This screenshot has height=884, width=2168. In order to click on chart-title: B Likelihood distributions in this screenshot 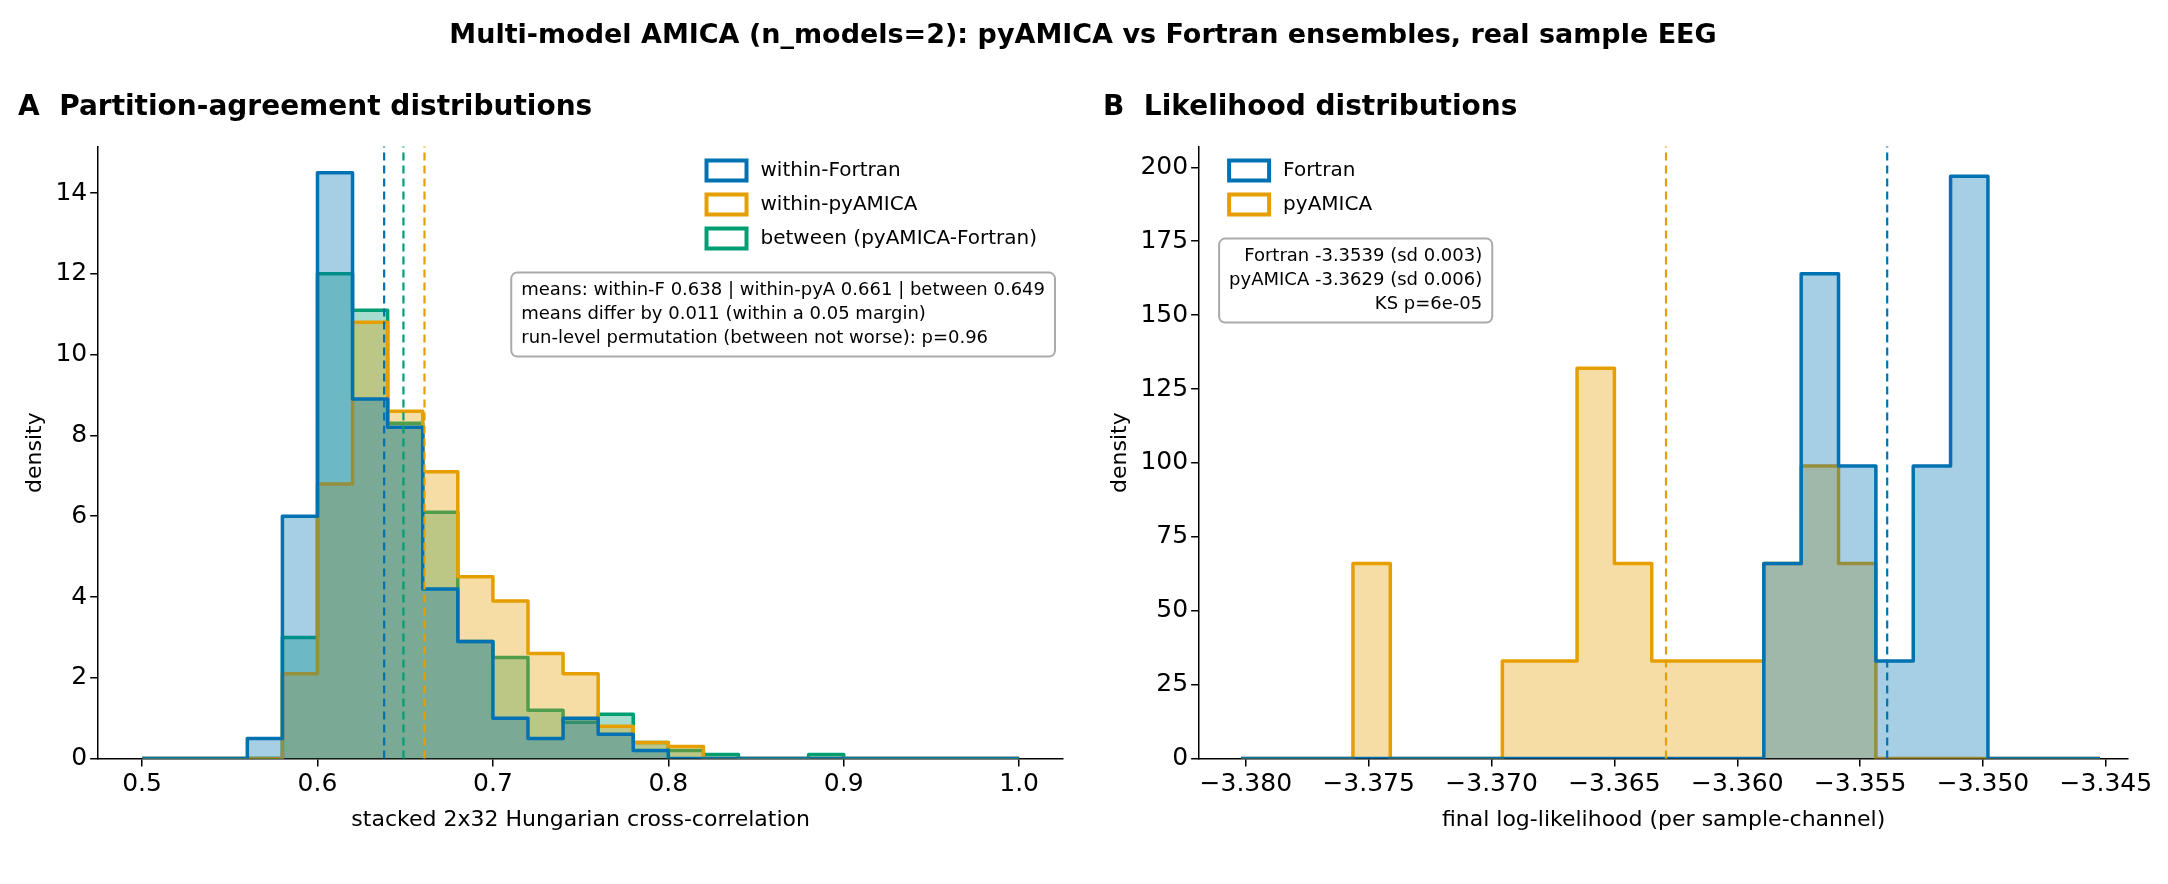, I will do `click(1310, 106)`.